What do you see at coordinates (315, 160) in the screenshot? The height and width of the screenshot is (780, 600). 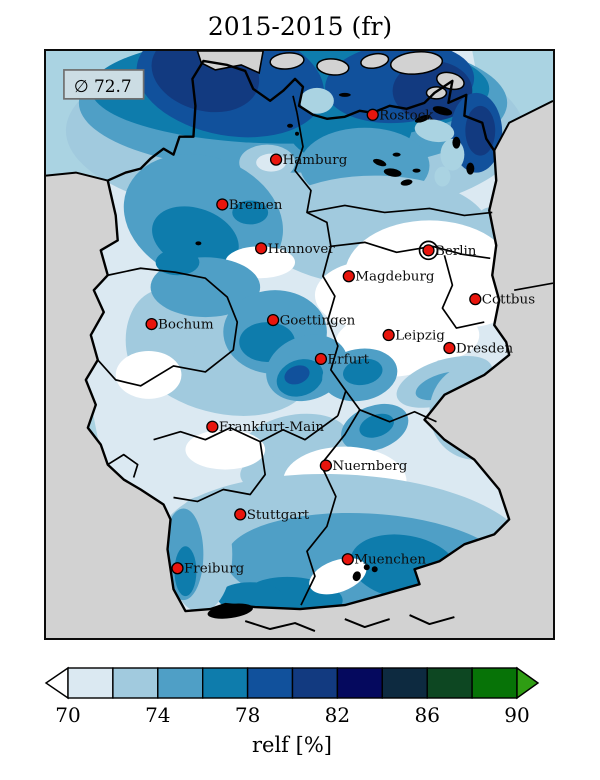 I see `city-label: Hamburg` at bounding box center [315, 160].